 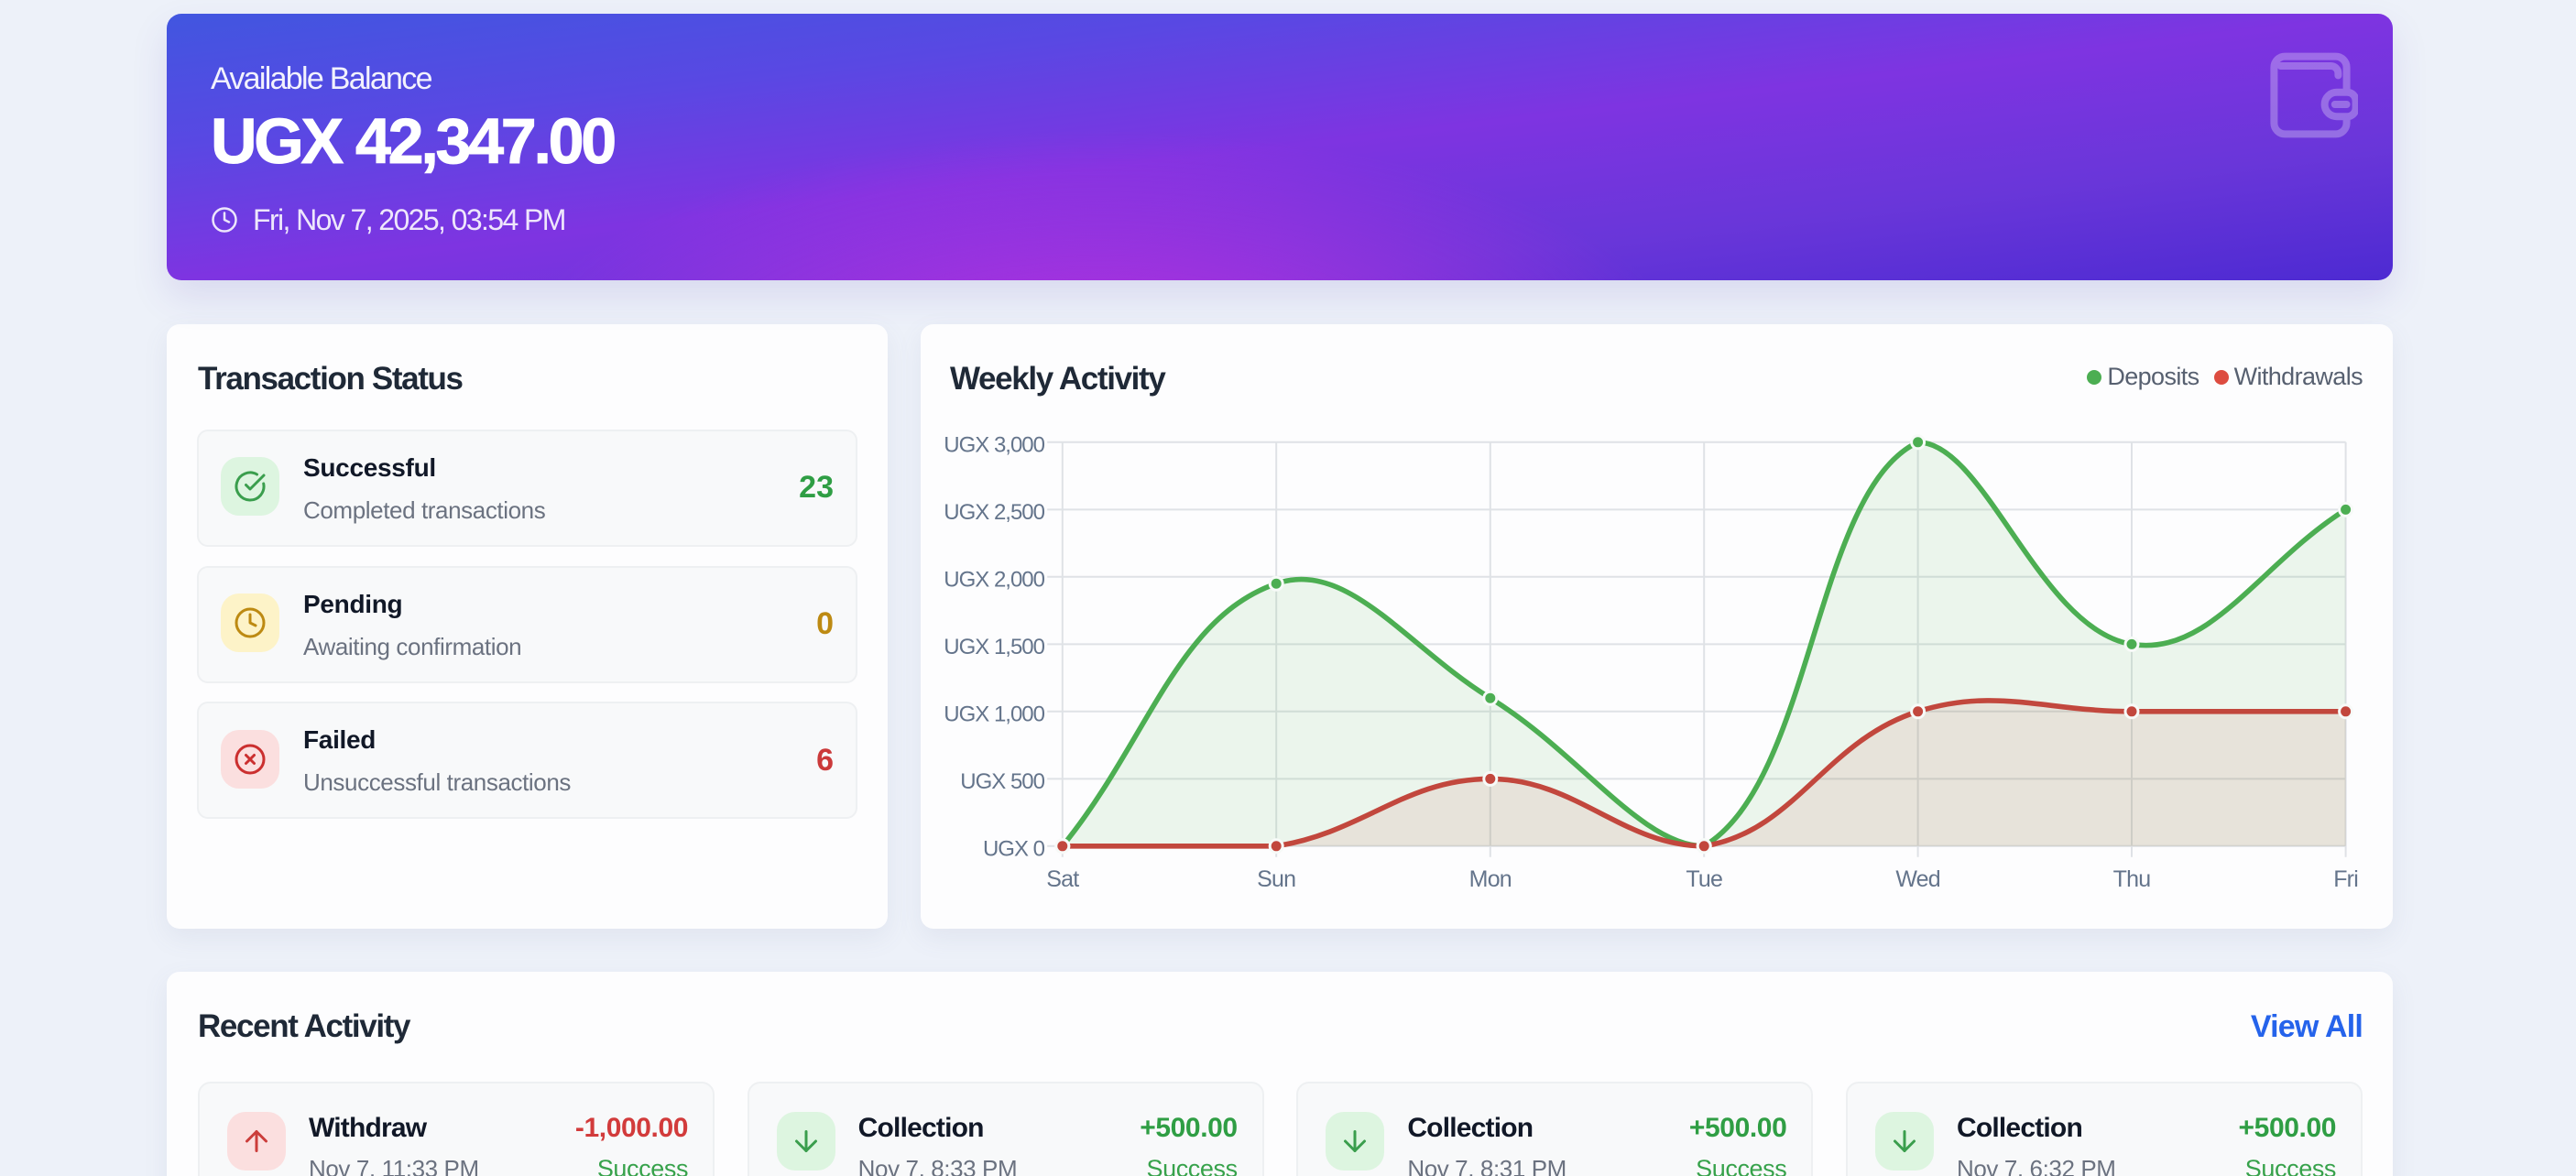 What do you see at coordinates (1002, 781) in the screenshot?
I see `svg-text: UGX 500` at bounding box center [1002, 781].